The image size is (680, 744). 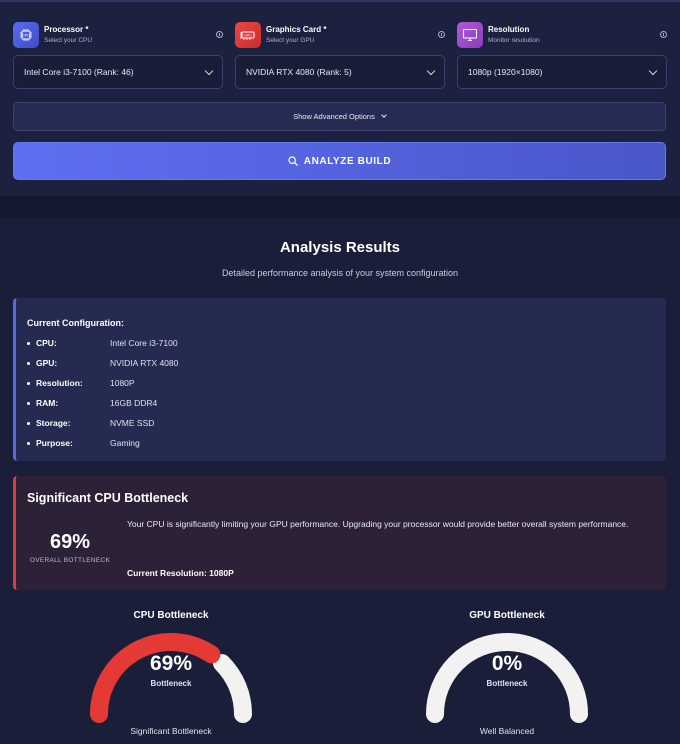 What do you see at coordinates (299, 72) in the screenshot?
I see `graphics-select-value: NVIDIA RTX 4080 (Rank: 5)` at bounding box center [299, 72].